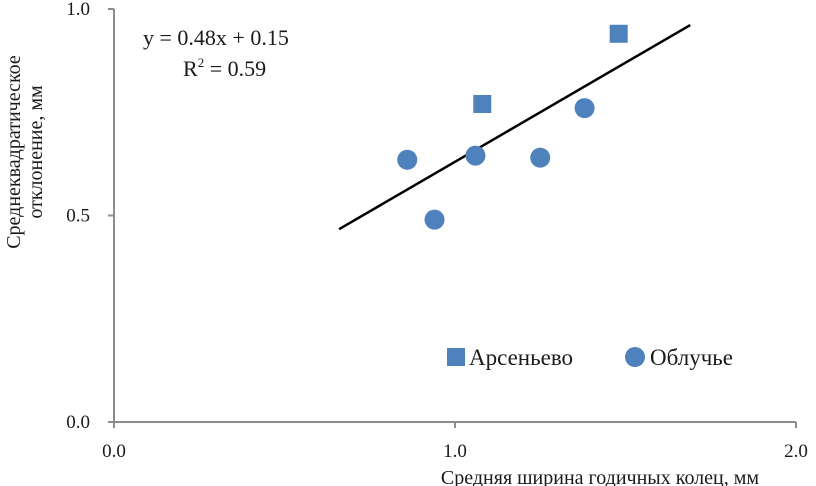 The width and height of the screenshot is (816, 486). Describe the element at coordinates (600, 476) in the screenshot. I see `x-axis-label: Средняя ширина годичных колец, мм` at that location.